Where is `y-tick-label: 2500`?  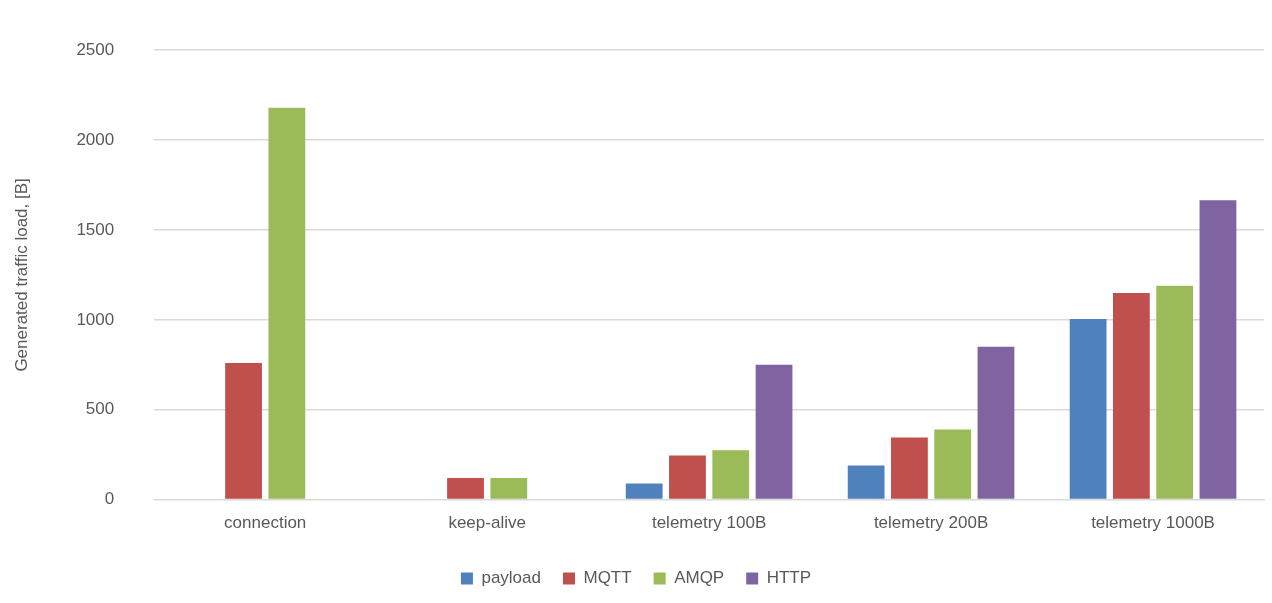
y-tick-label: 2500 is located at coordinates (95, 49).